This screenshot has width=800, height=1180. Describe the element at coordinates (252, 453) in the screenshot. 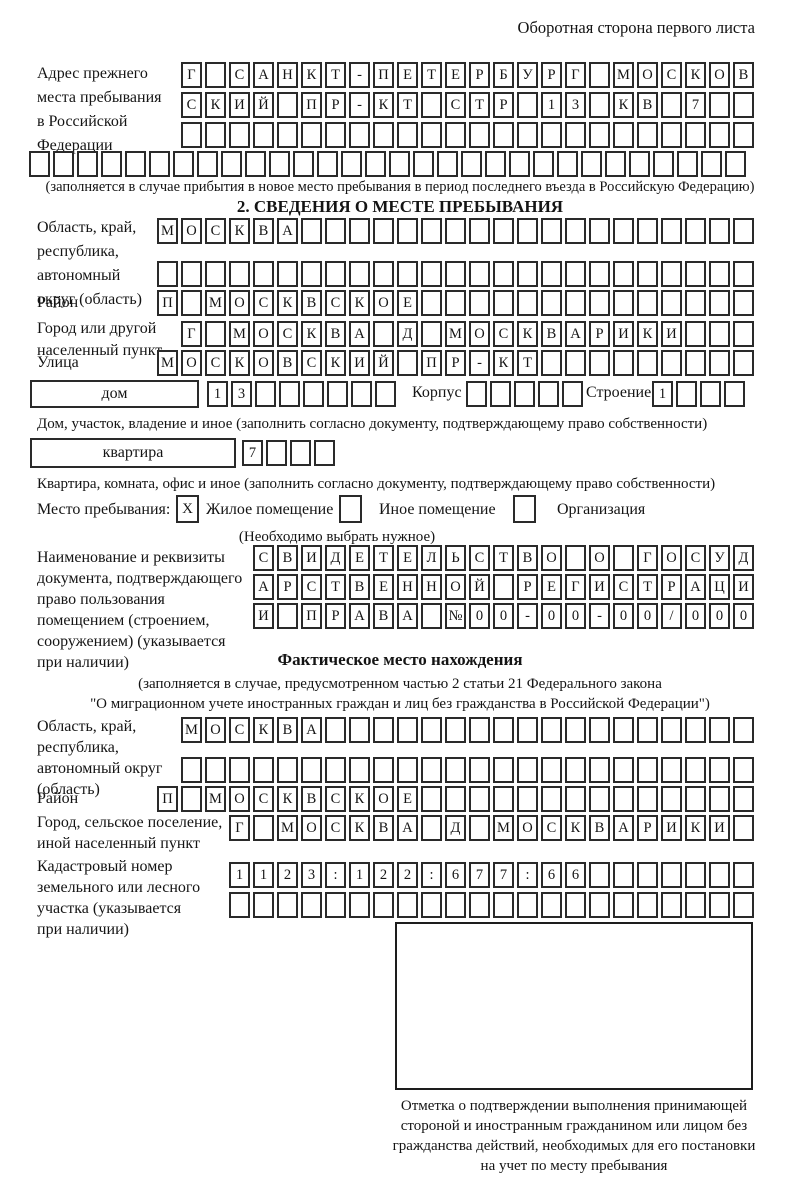

I see `form-cell: 7` at that location.